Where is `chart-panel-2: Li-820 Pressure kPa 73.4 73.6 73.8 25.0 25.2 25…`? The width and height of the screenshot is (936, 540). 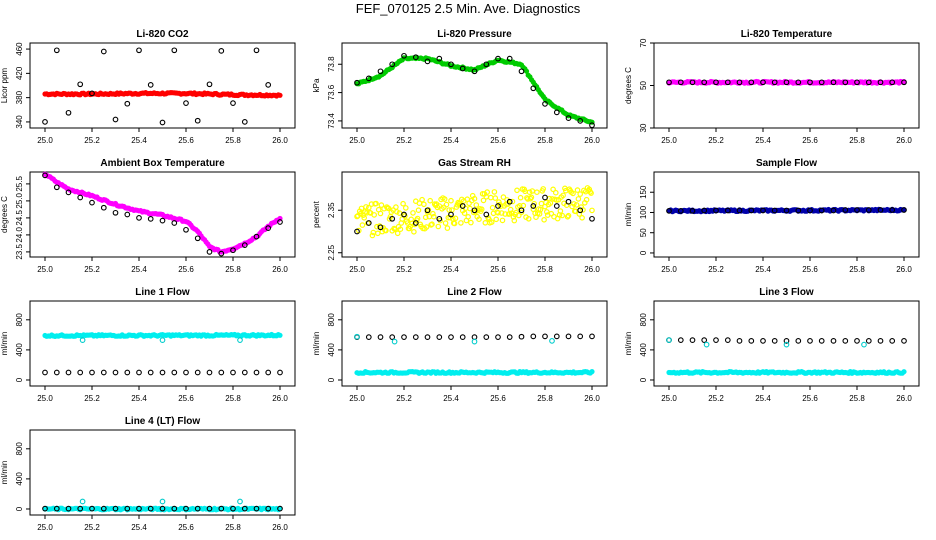 chart-panel-2: Li-820 Pressure kPa 73.4 73.6 73.8 25.0 25.2 25… is located at coordinates (460, 87).